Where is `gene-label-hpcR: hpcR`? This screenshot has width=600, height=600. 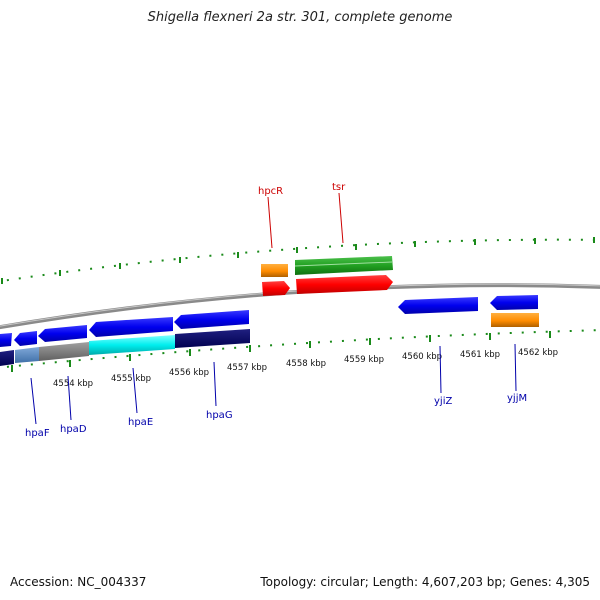 gene-label-hpcR: hpcR is located at coordinates (270, 191).